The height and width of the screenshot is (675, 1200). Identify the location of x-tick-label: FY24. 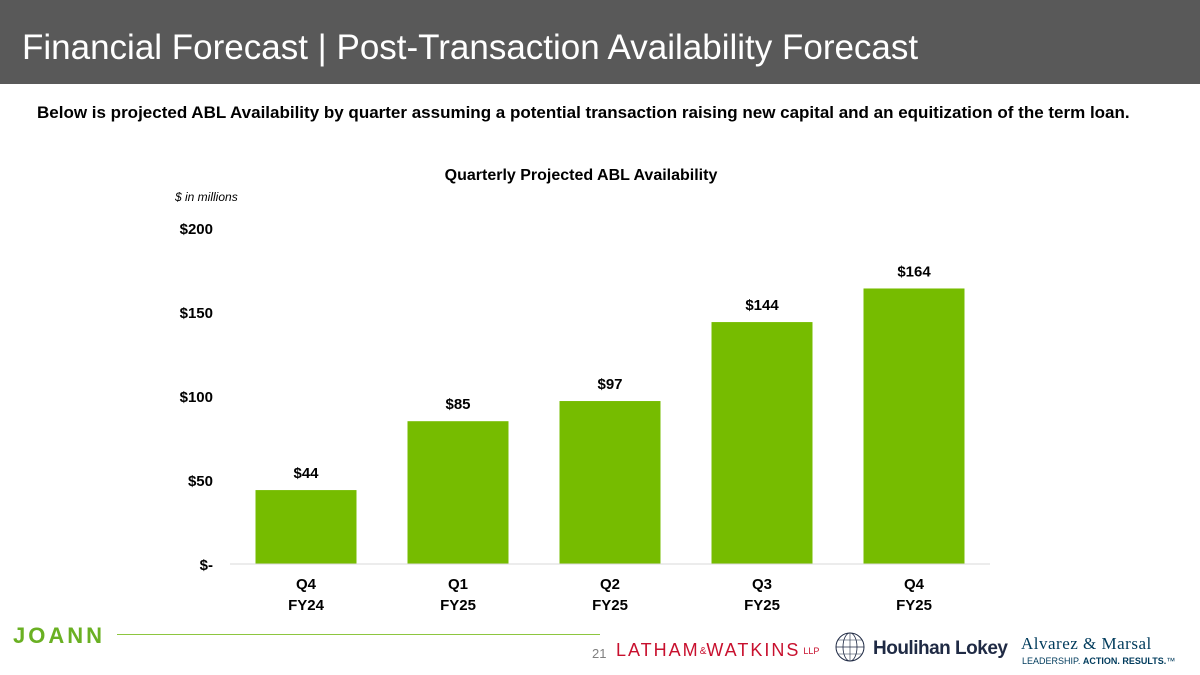
(306, 605).